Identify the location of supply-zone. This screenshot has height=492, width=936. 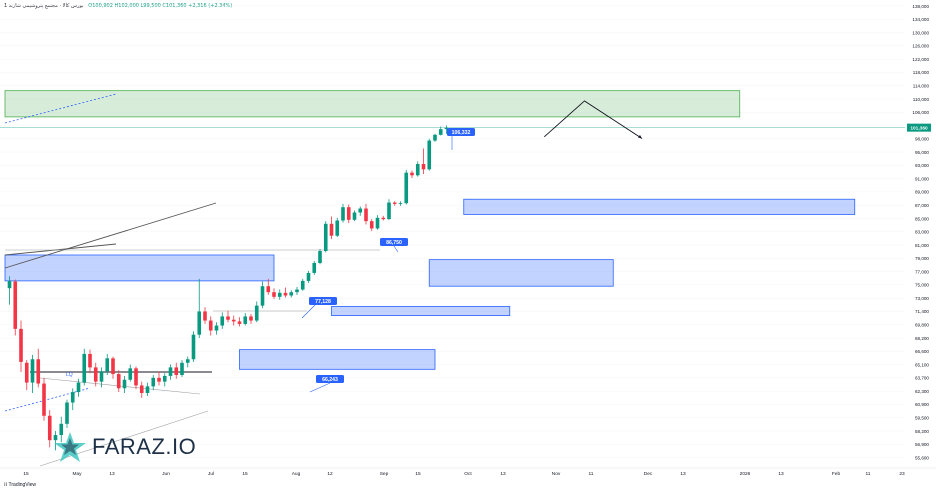
(372, 104).